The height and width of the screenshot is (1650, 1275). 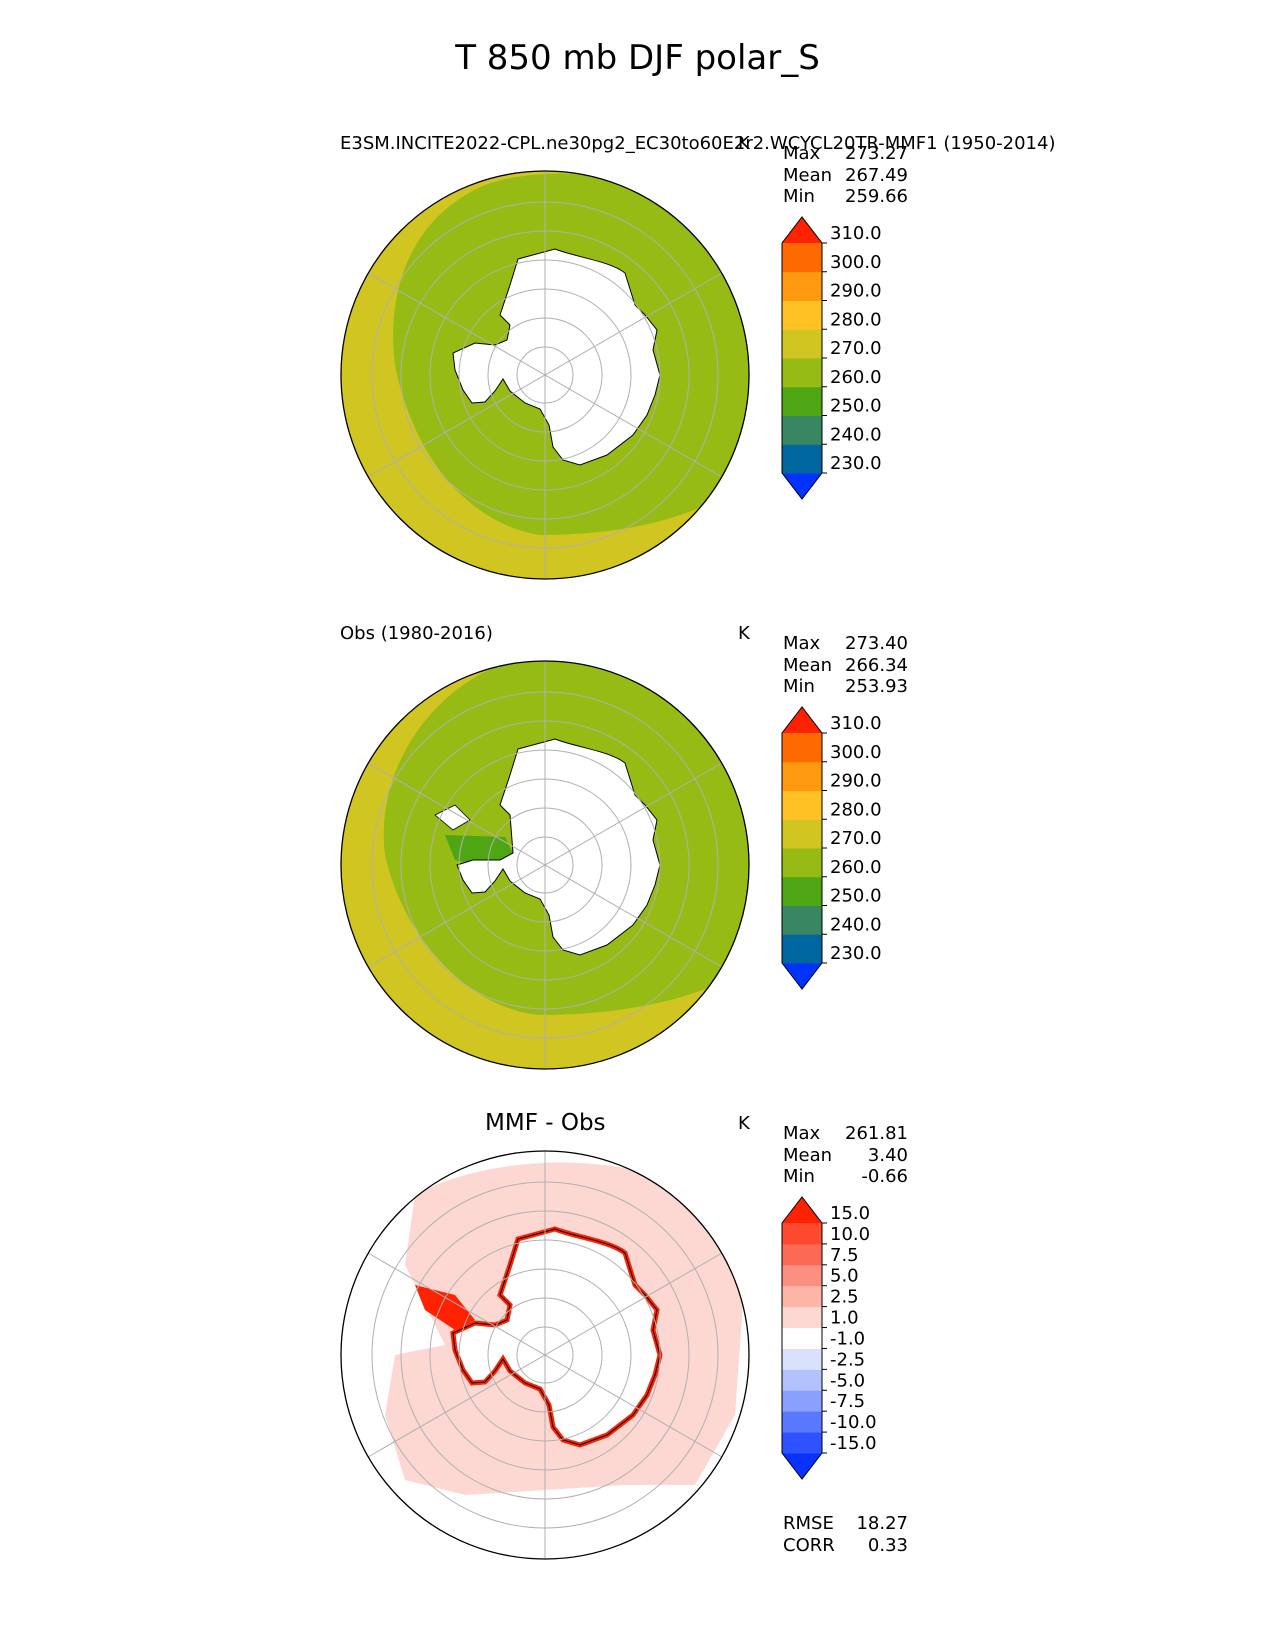 I want to click on stat-value: 273.27, so click(x=876, y=153).